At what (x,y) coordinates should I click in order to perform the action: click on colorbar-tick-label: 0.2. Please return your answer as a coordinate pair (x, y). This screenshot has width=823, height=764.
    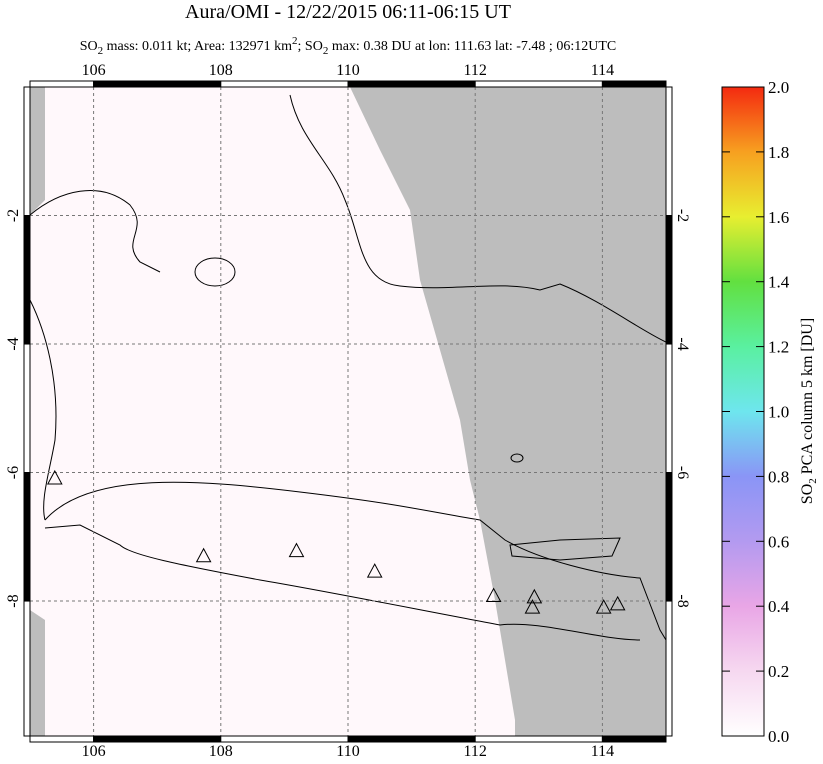
    Looking at the image, I should click on (778, 671).